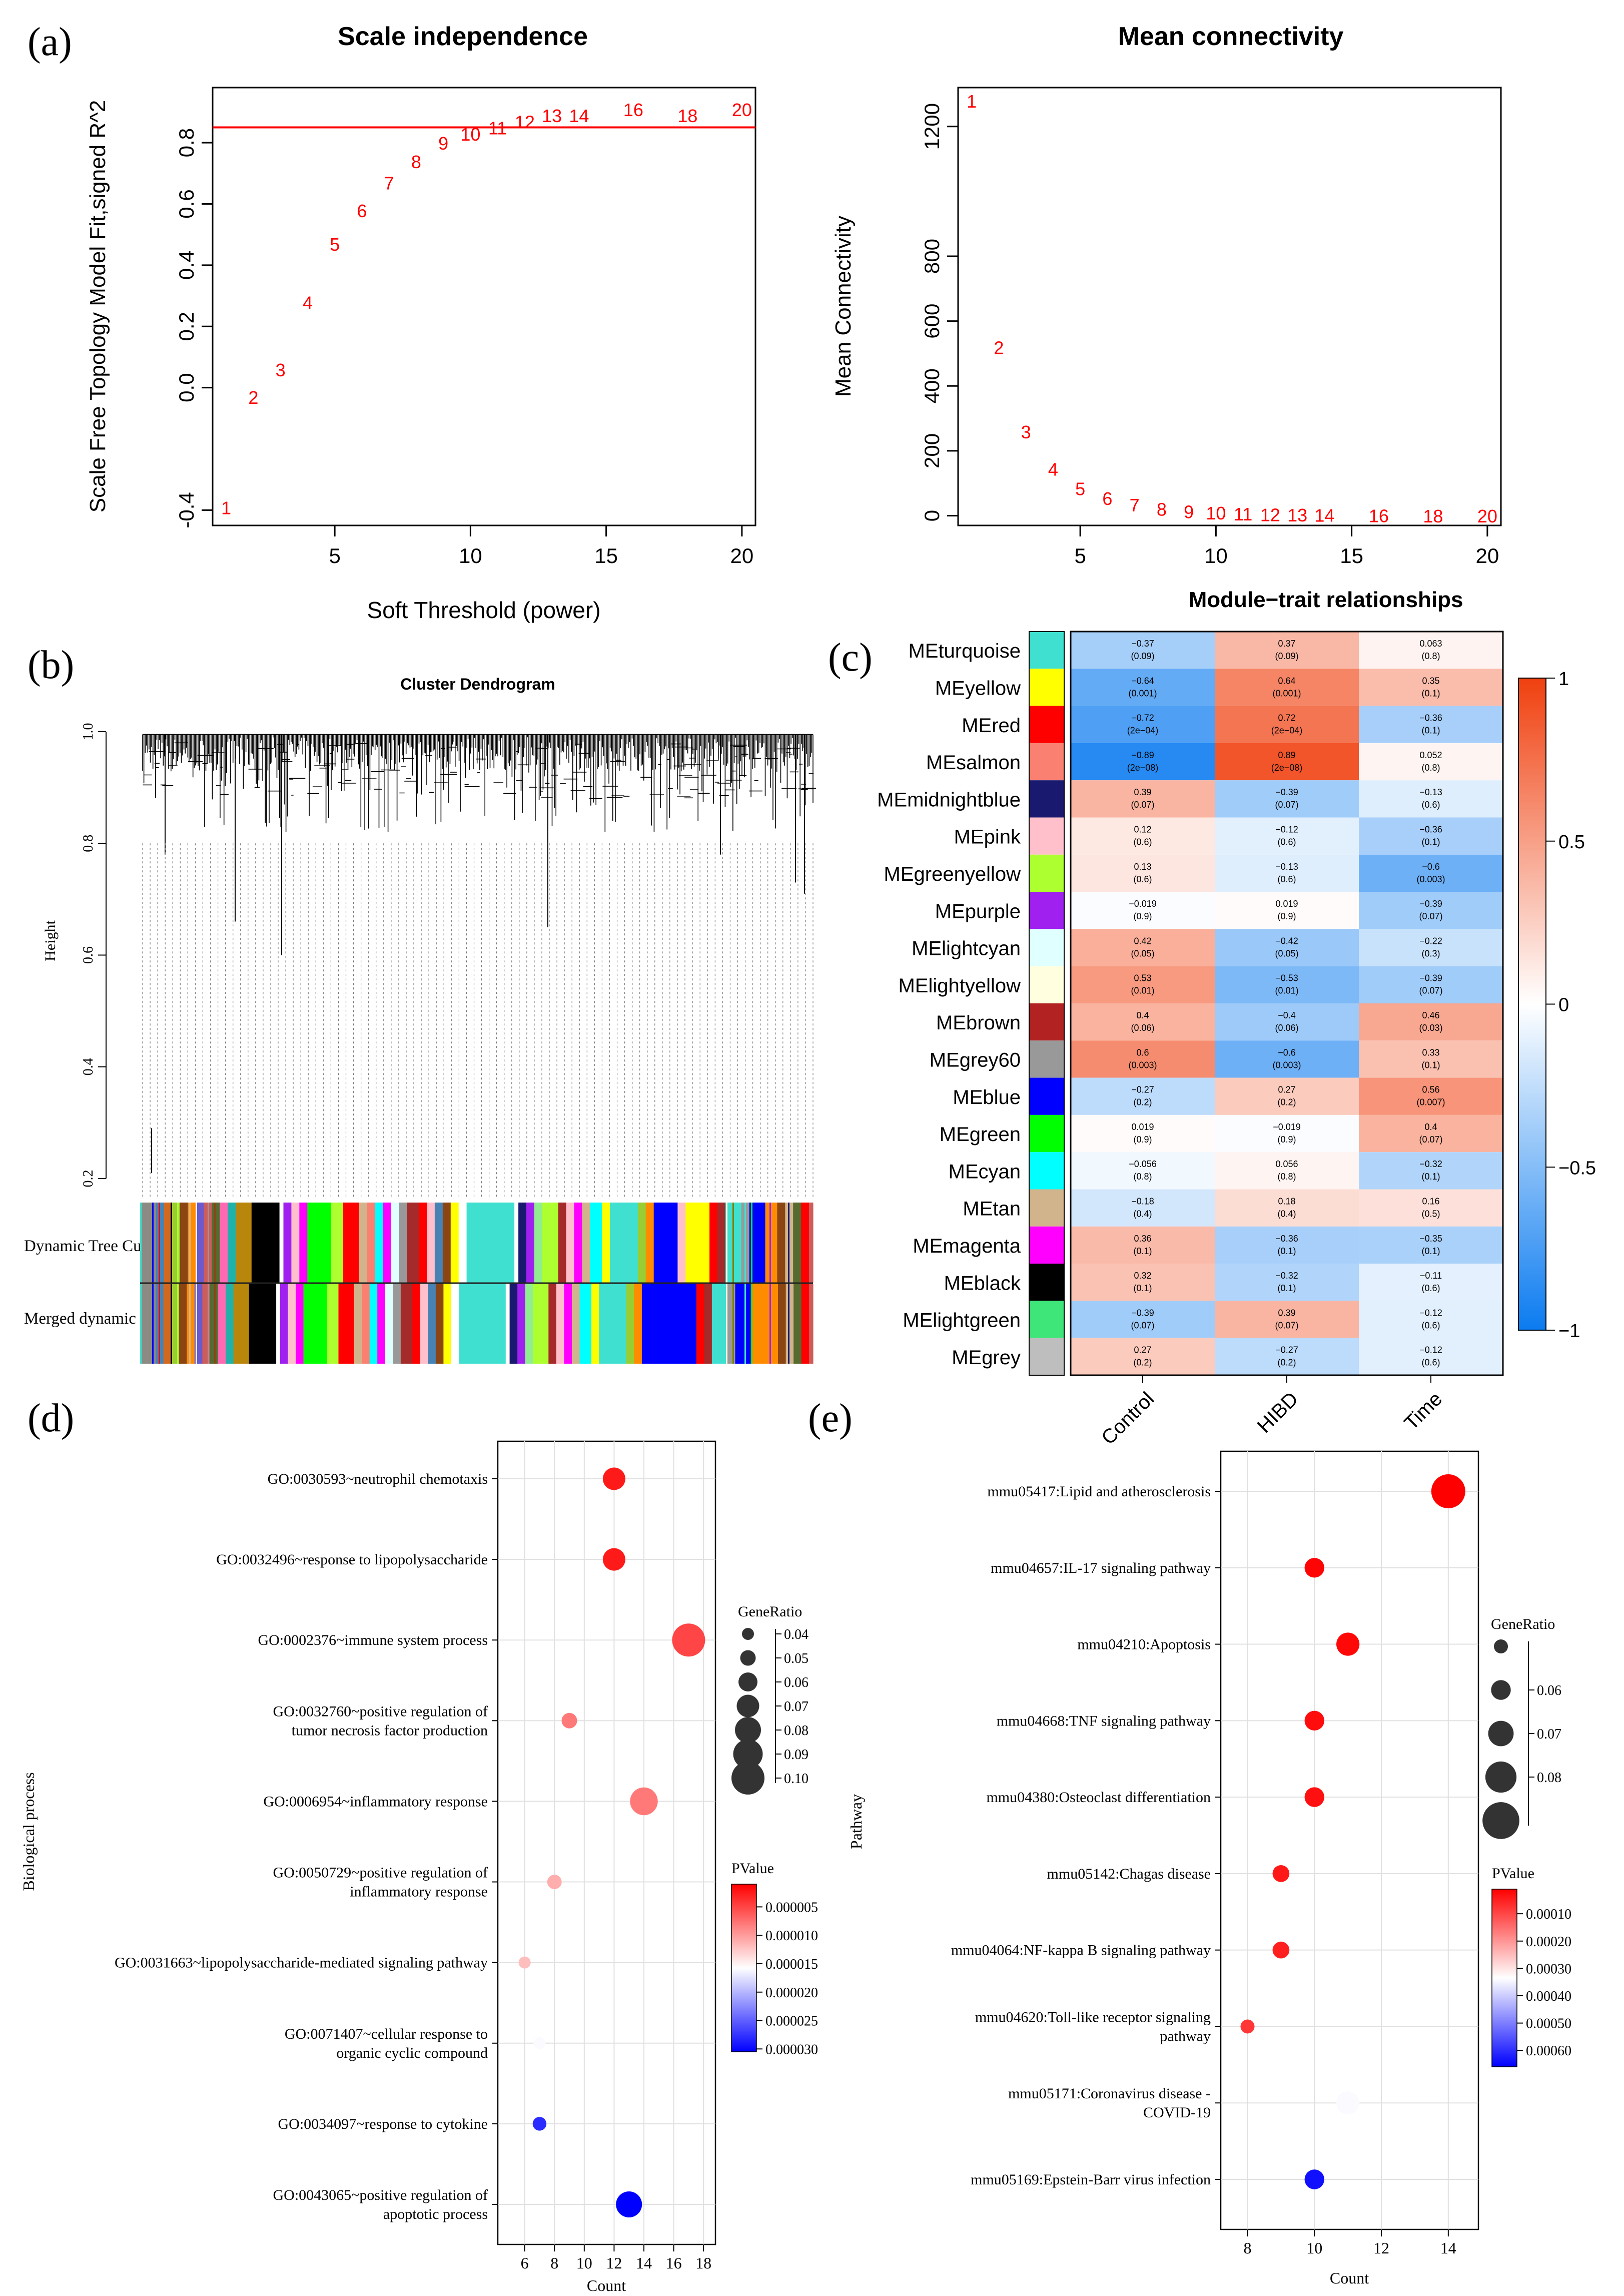 Image resolution: width=1624 pixels, height=2296 pixels. What do you see at coordinates (1142, 1363) in the screenshot?
I see `cell-pvalue: (0.2)` at bounding box center [1142, 1363].